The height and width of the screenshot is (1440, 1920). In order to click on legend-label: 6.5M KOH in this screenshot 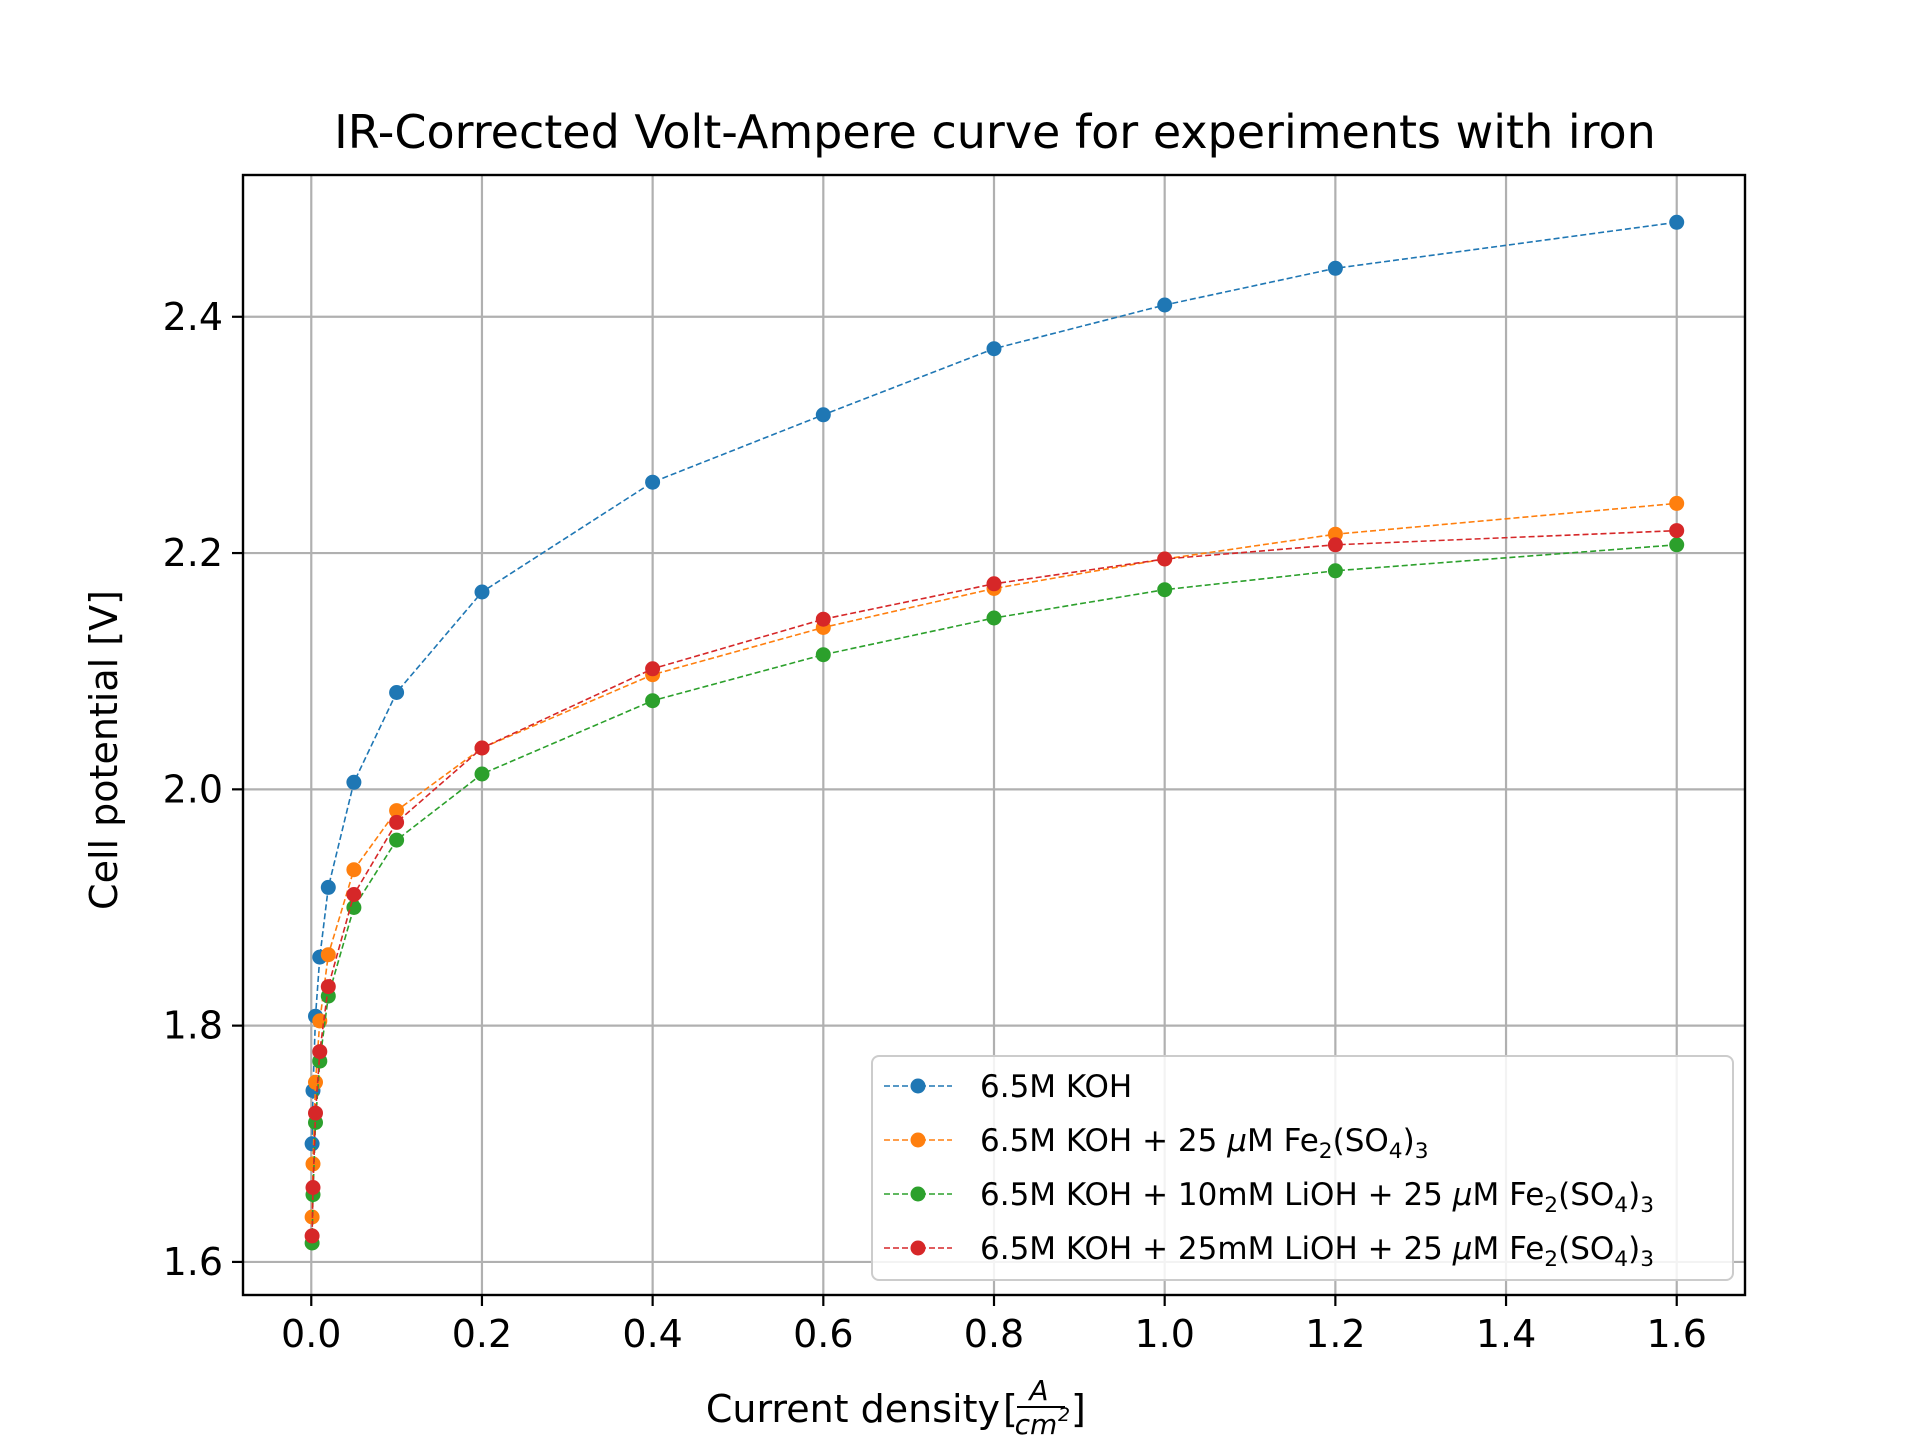, I will do `click(1056, 1087)`.